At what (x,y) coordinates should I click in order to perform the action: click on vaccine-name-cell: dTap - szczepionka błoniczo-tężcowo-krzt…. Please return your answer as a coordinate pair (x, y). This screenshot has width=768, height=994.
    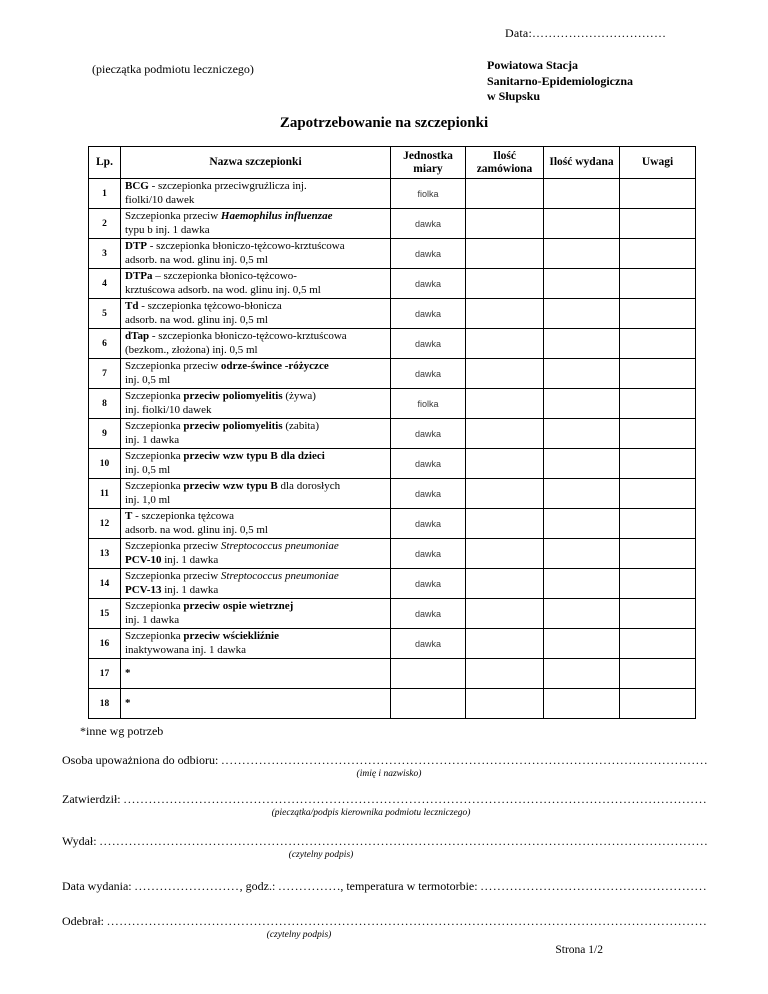
    Looking at the image, I should click on (255, 343).